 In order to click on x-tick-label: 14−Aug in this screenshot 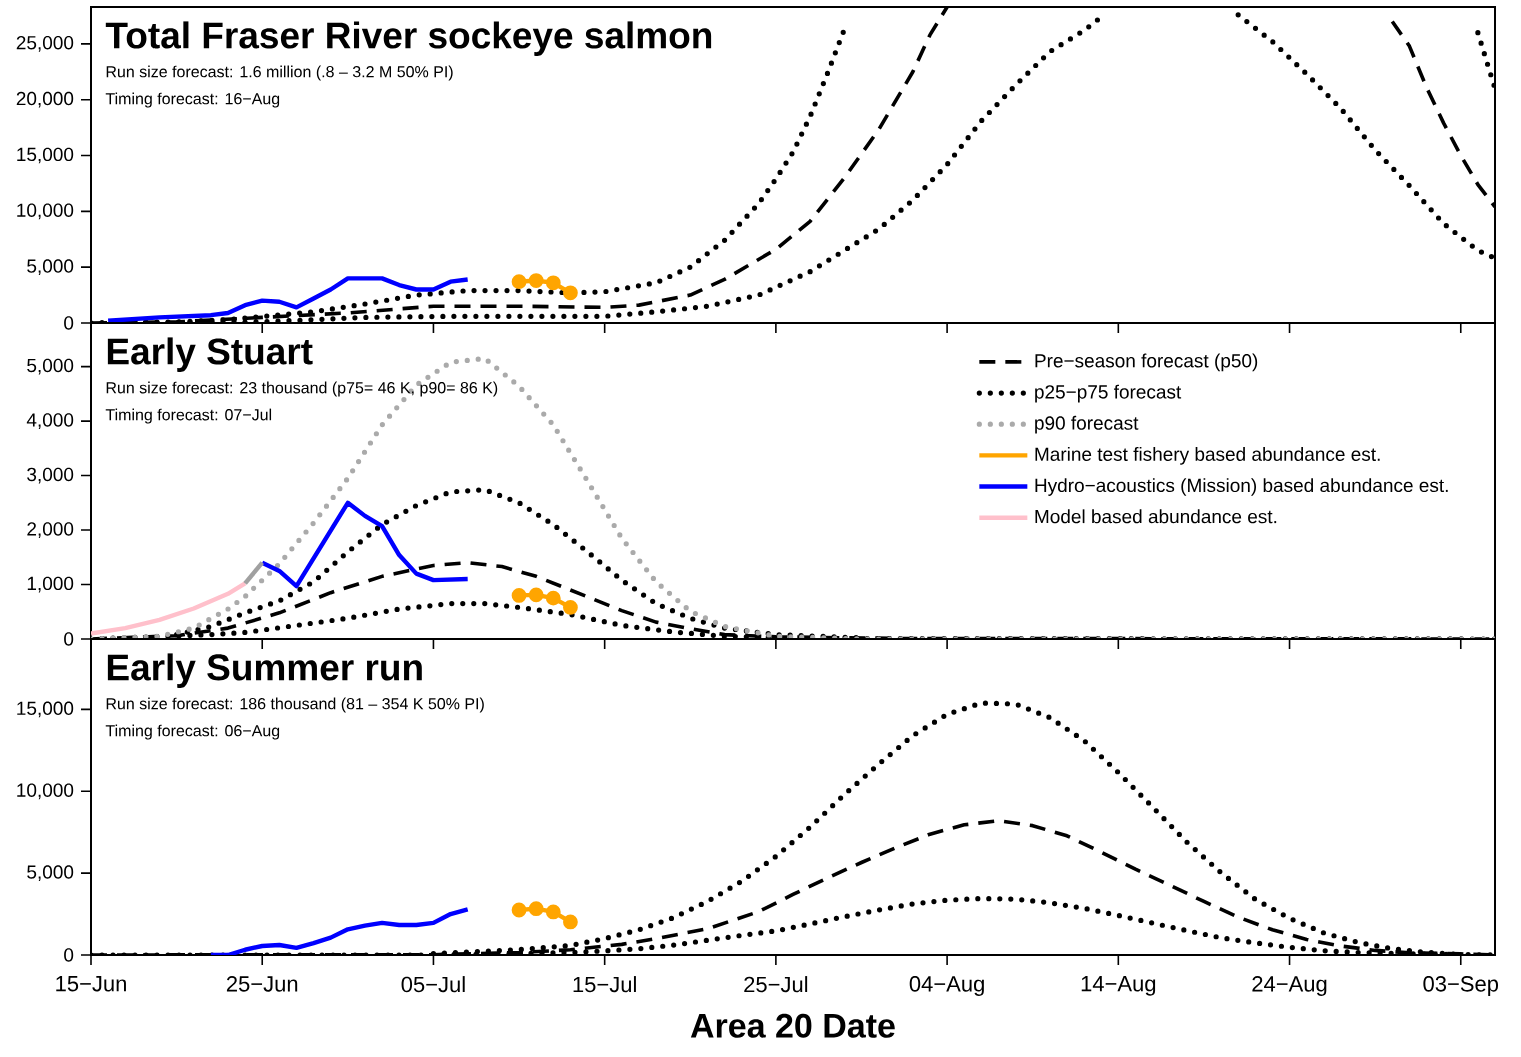, I will do `click(1118, 986)`.